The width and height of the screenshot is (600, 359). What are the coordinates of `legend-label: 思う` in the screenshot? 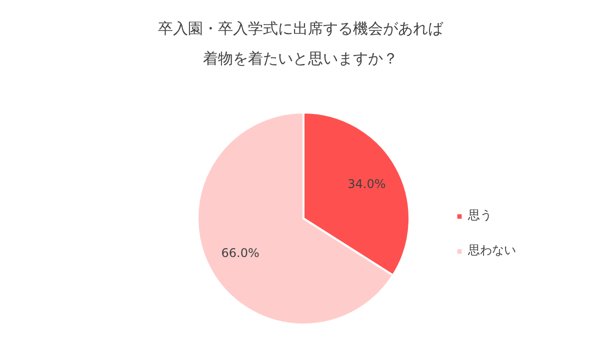 It's located at (480, 215).